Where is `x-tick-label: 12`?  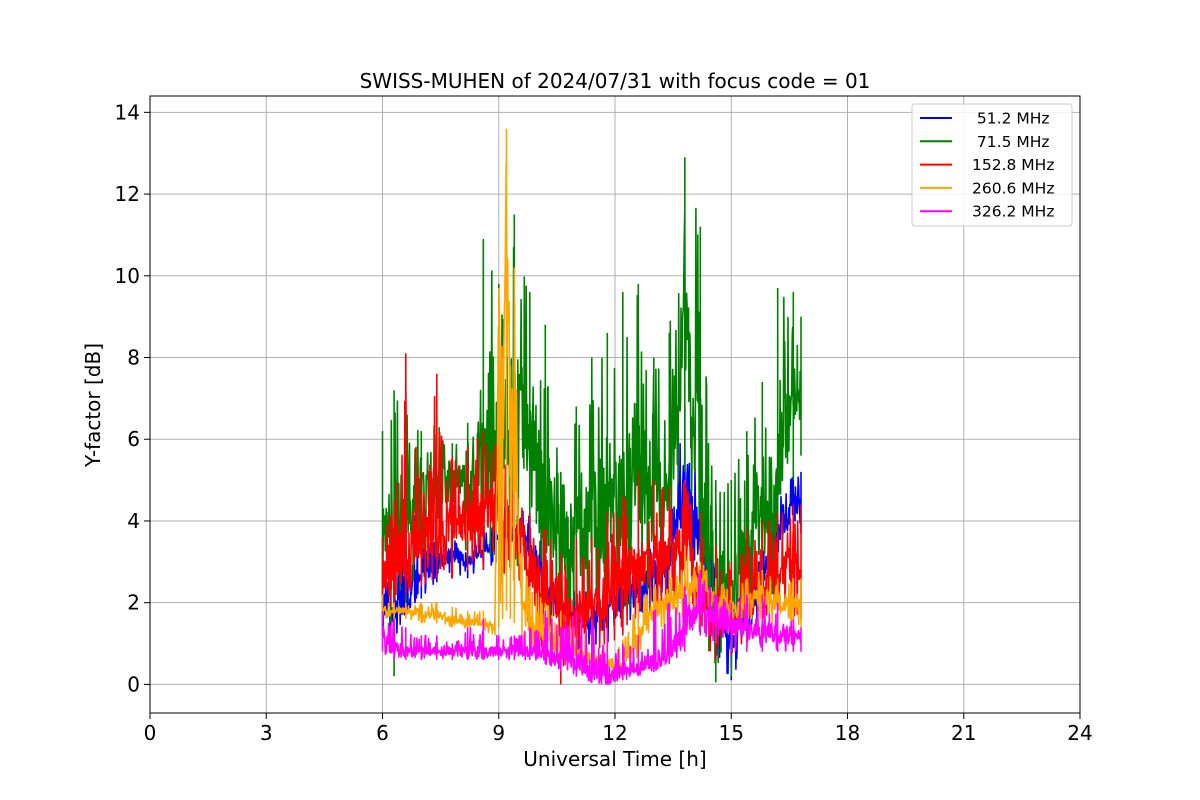 x-tick-label: 12 is located at coordinates (614, 733).